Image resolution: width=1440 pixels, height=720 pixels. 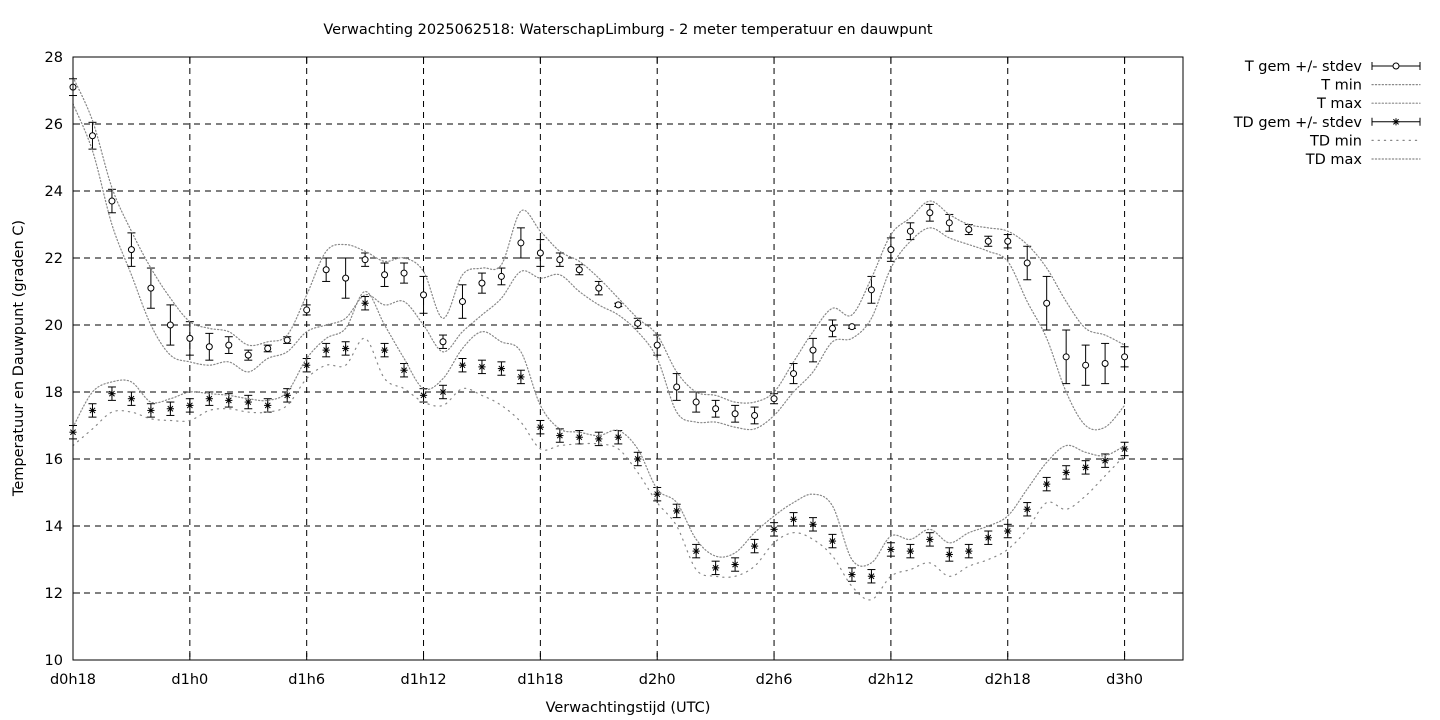 What do you see at coordinates (19, 358) in the screenshot?
I see `y-axis-label: Temperatuur en Dauwpunt (graden C)` at bounding box center [19, 358].